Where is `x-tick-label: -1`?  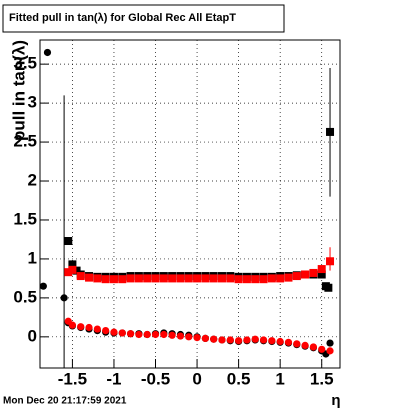 x-tick-label: -1 is located at coordinates (113, 378).